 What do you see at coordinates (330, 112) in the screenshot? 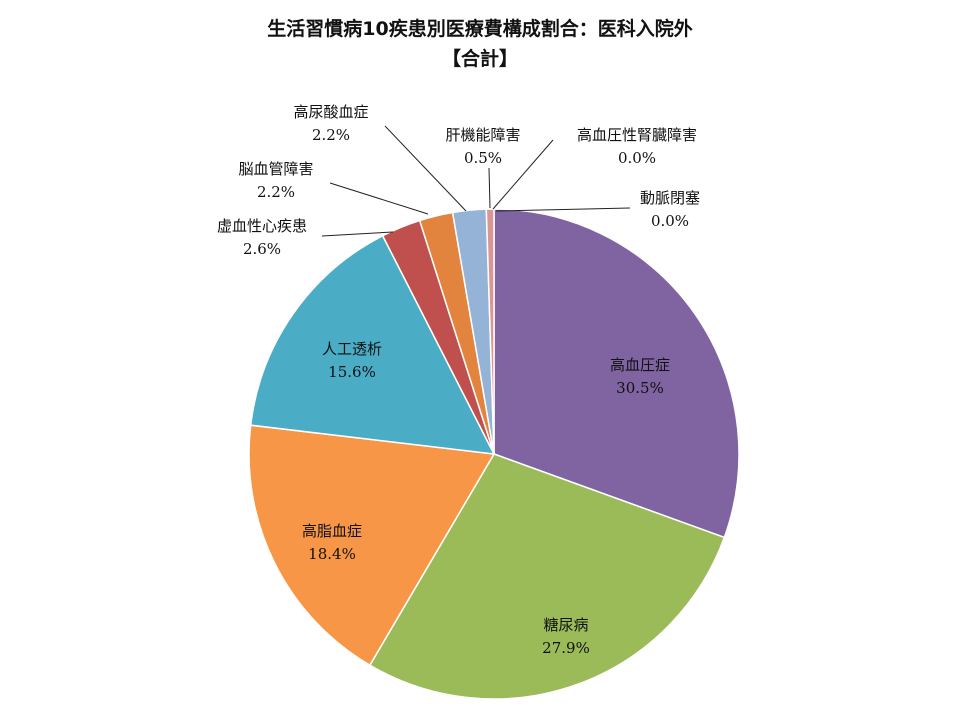
I see `slice-label-6: 高尿酸血症` at bounding box center [330, 112].